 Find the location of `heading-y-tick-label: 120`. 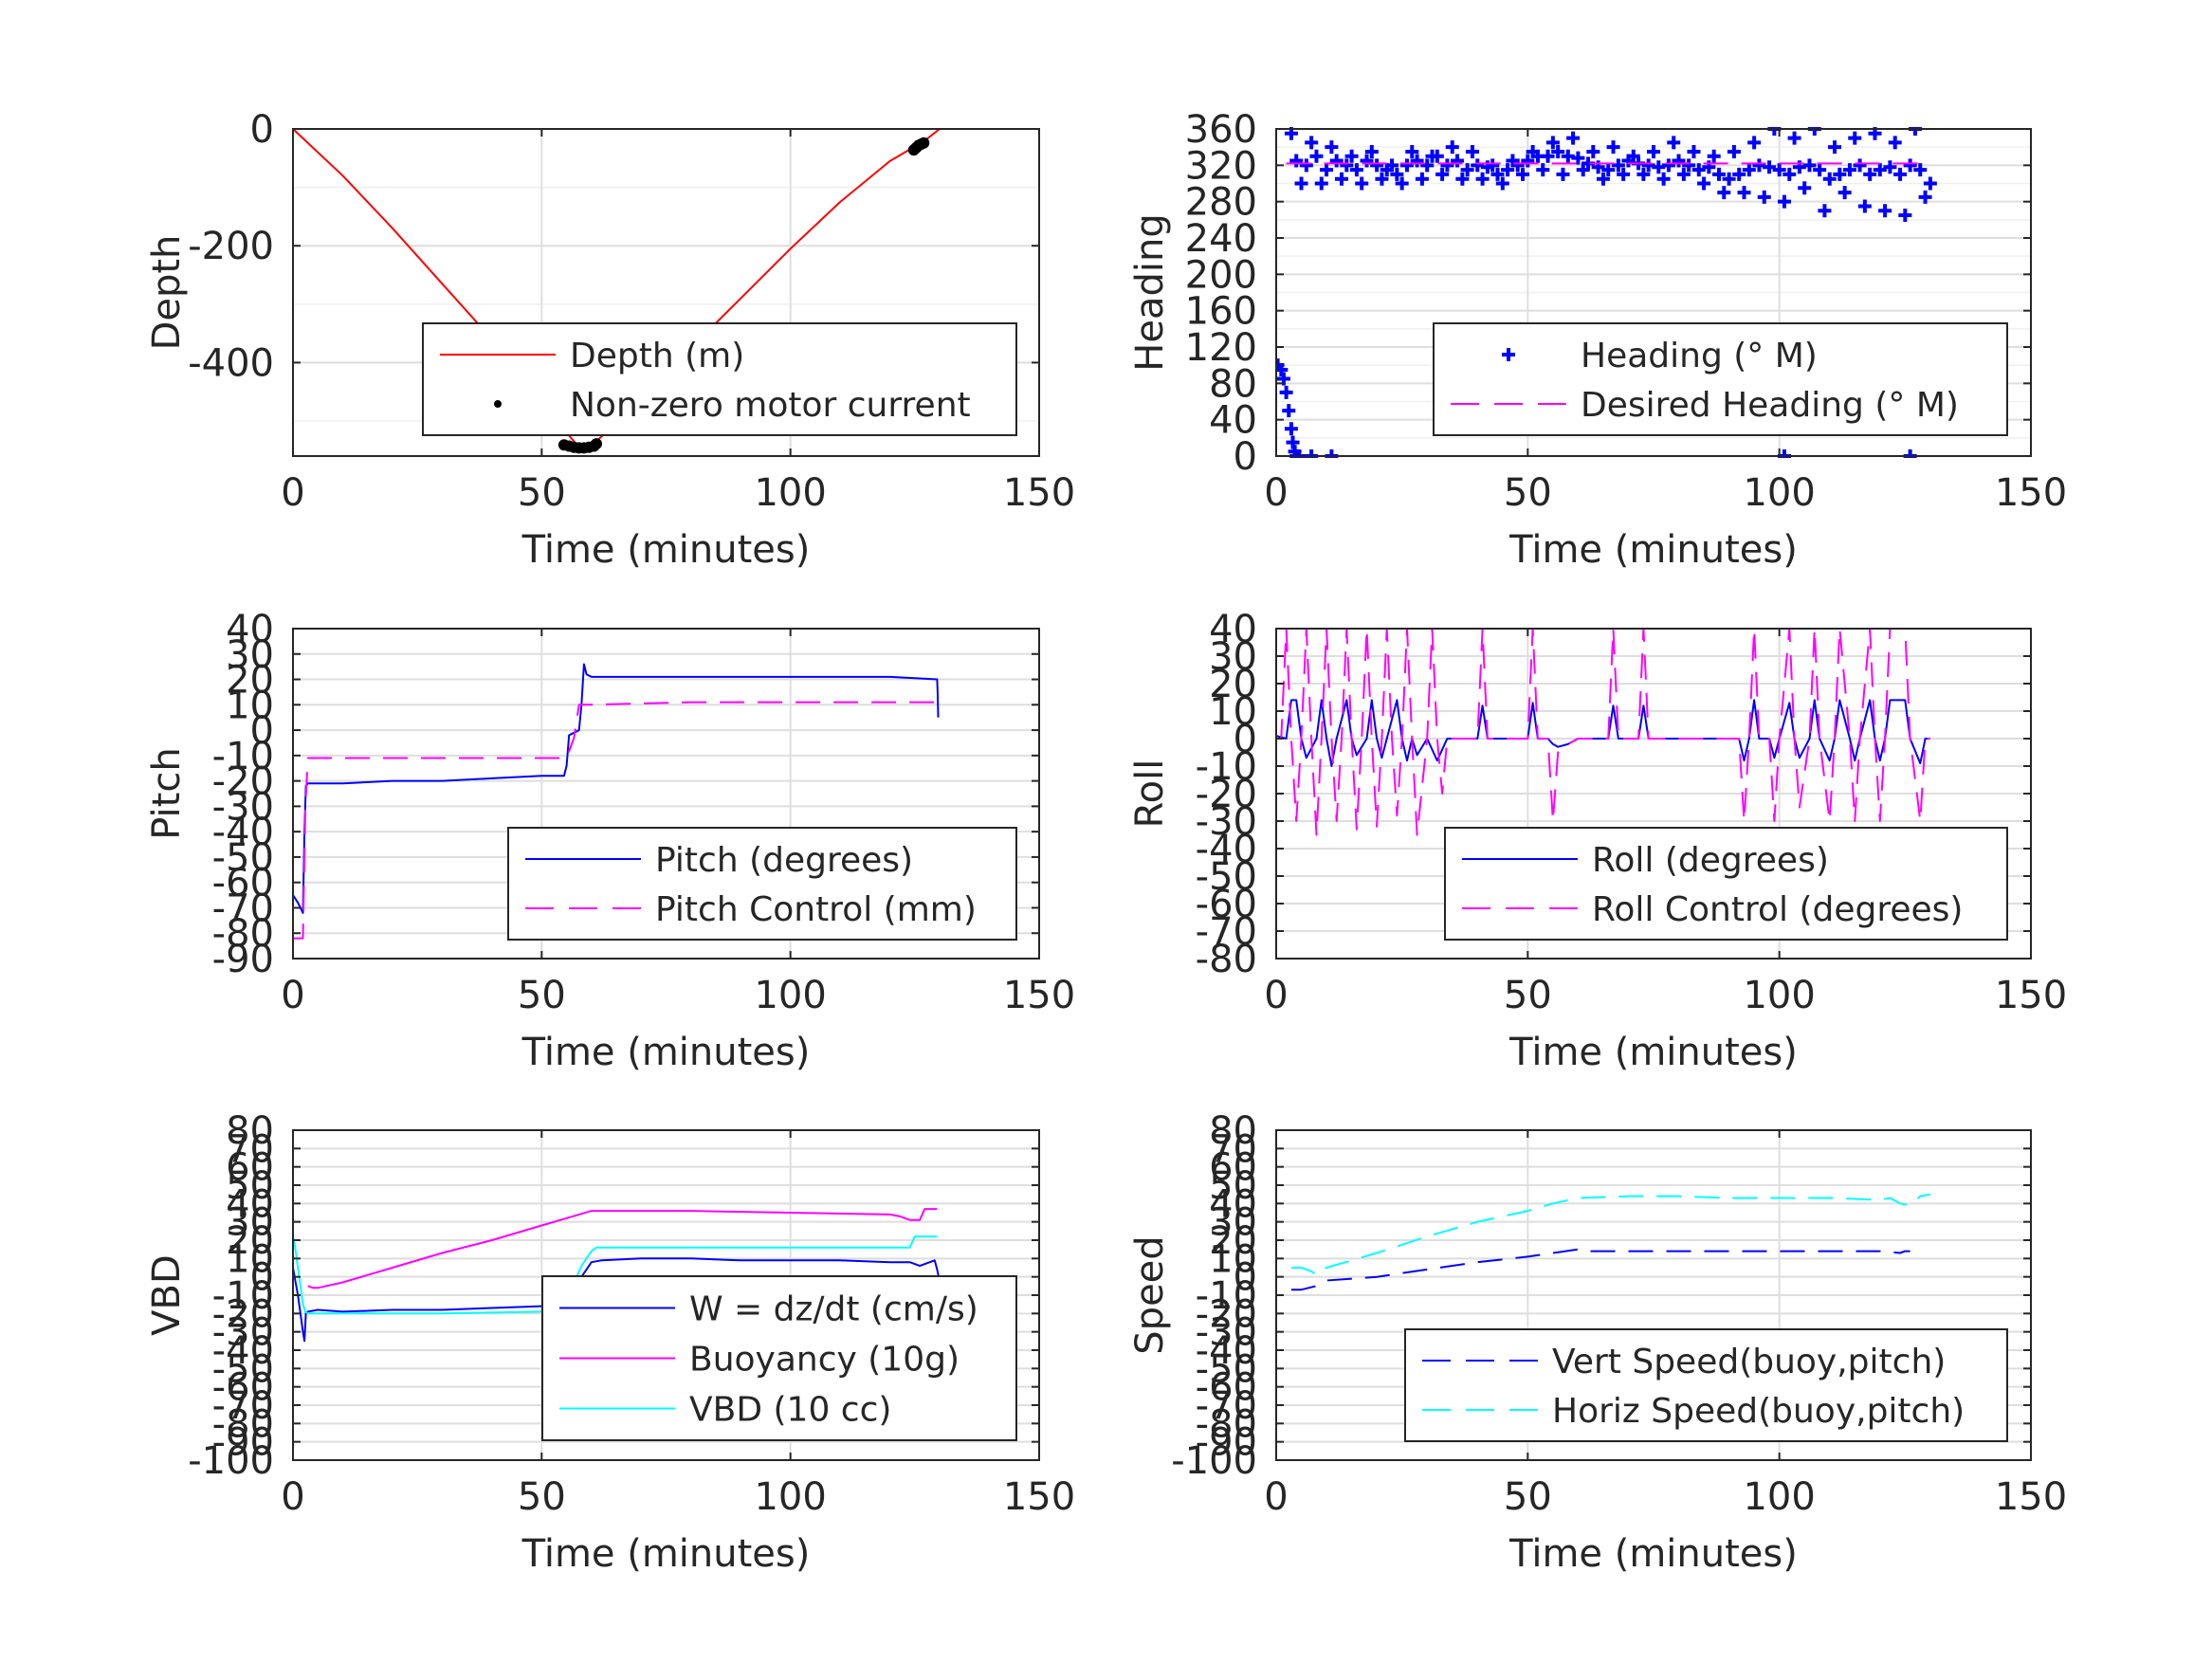

heading-y-tick-label: 120 is located at coordinates (1221, 348).